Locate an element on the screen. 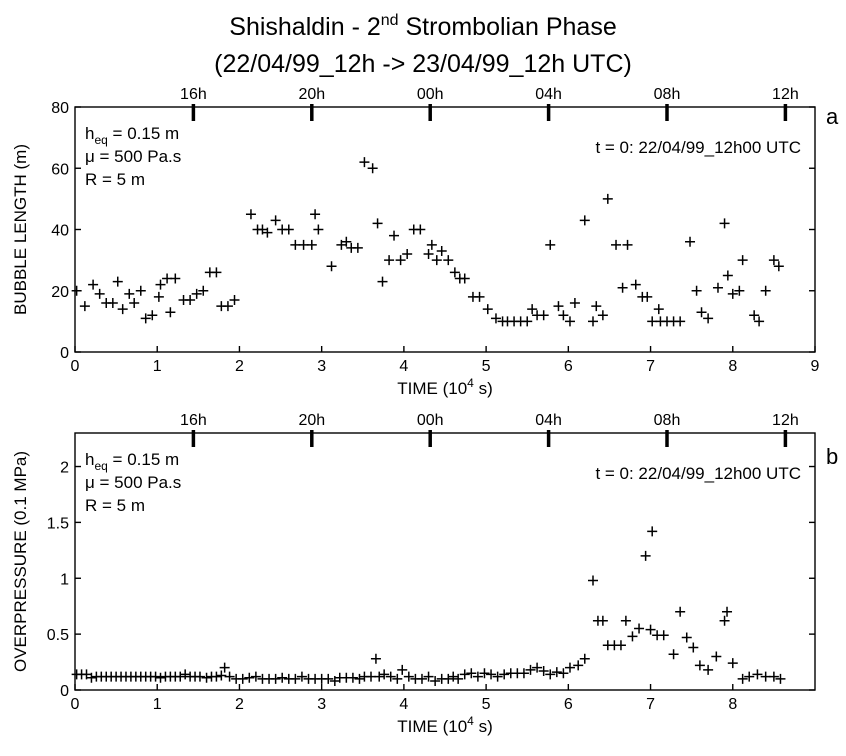 The image size is (846, 756). x-tick-label: 9 is located at coordinates (815, 366).